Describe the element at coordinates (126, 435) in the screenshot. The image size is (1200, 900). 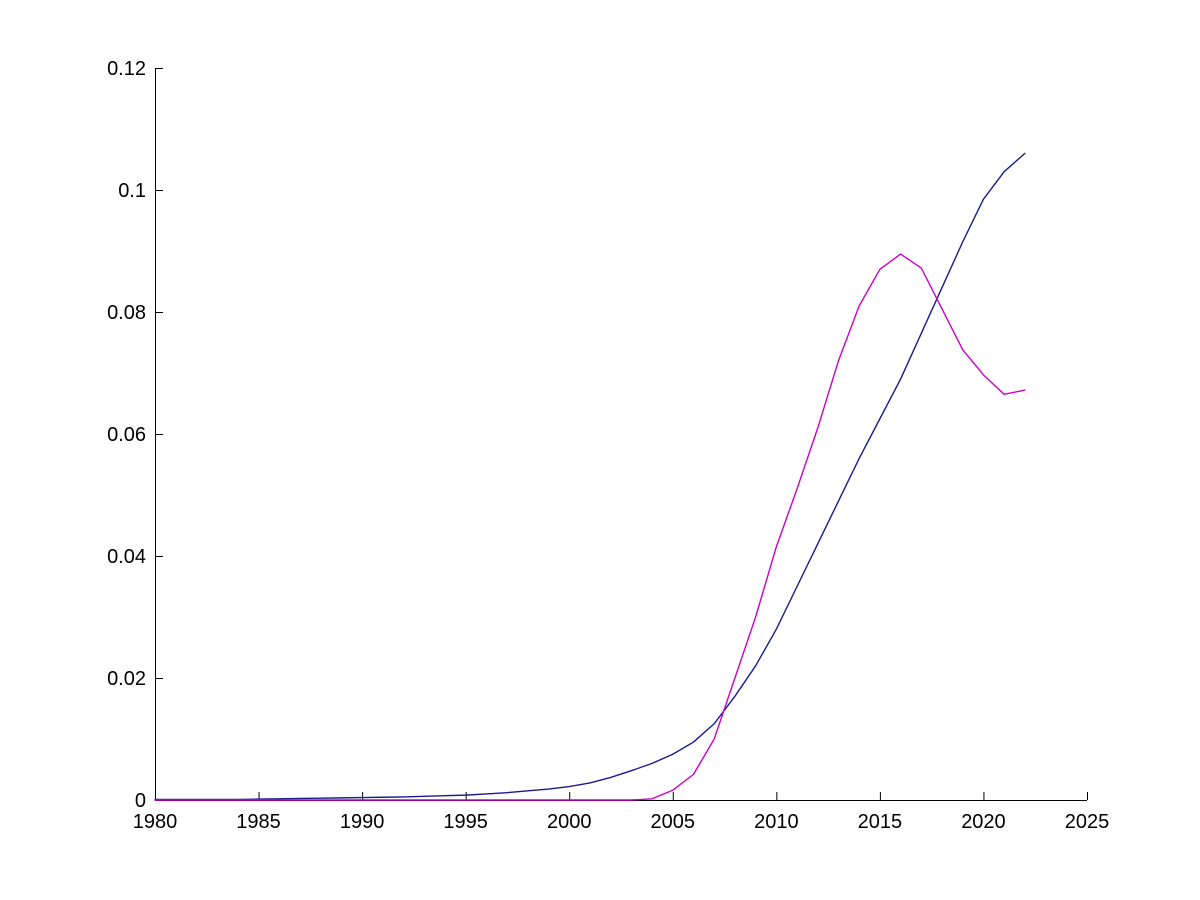
I see `y-tick-label: 0.06` at that location.